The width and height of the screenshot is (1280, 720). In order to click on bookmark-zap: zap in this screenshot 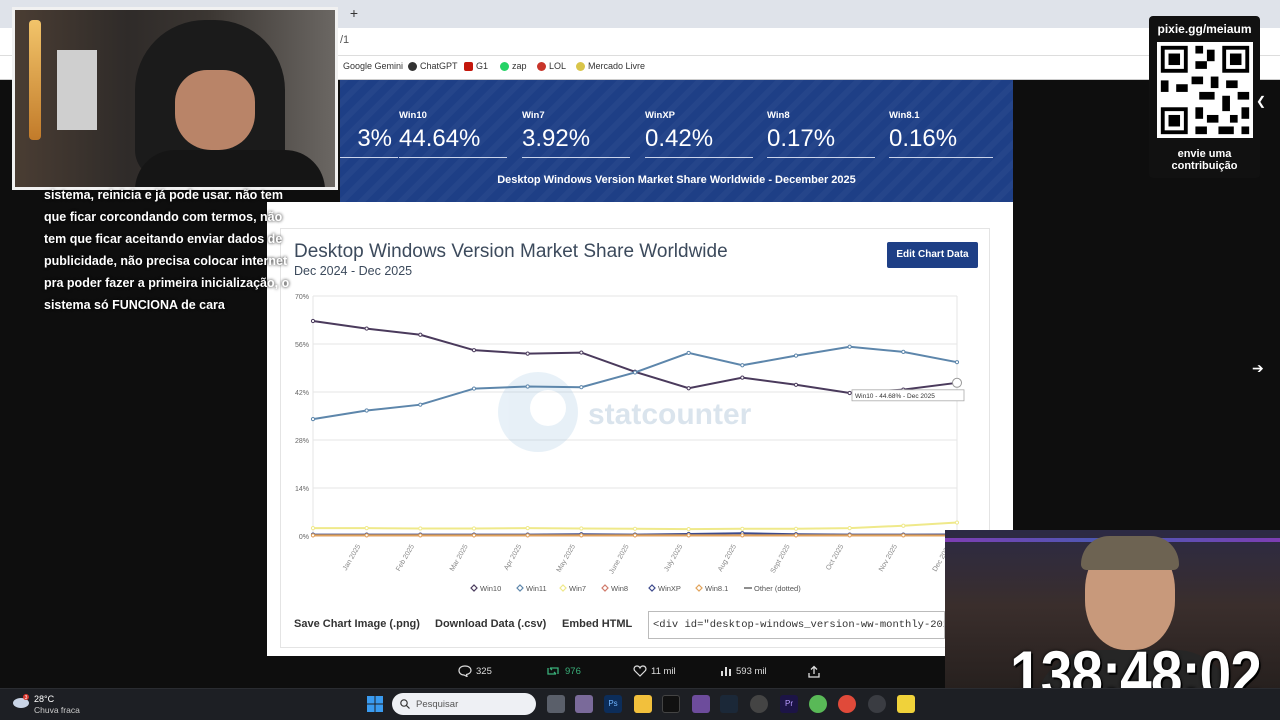, I will do `click(513, 66)`.